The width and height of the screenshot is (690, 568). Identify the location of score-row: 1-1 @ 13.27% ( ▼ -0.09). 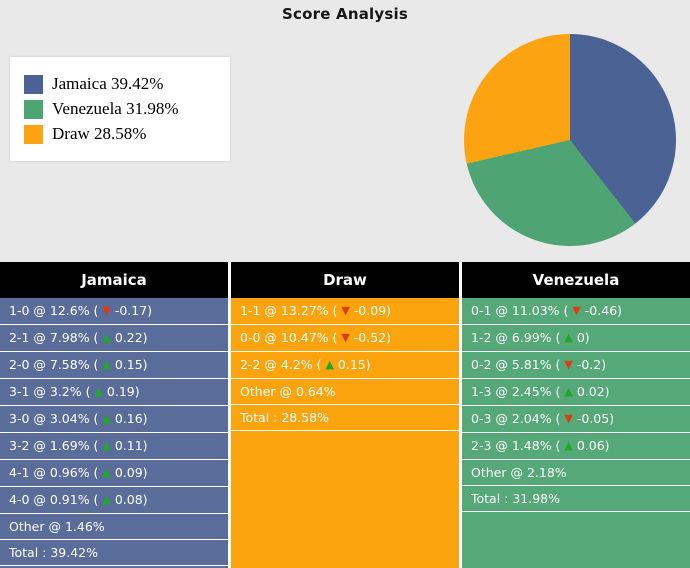
(345, 311).